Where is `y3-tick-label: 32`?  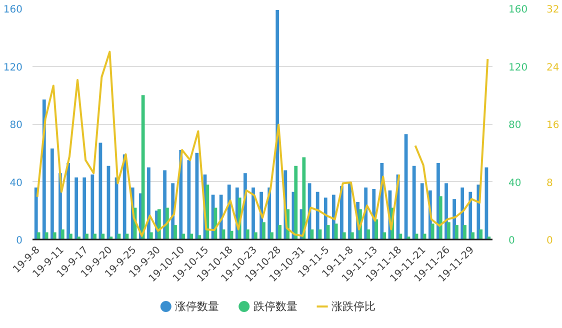
y3-tick-label: 32 is located at coordinates (553, 10).